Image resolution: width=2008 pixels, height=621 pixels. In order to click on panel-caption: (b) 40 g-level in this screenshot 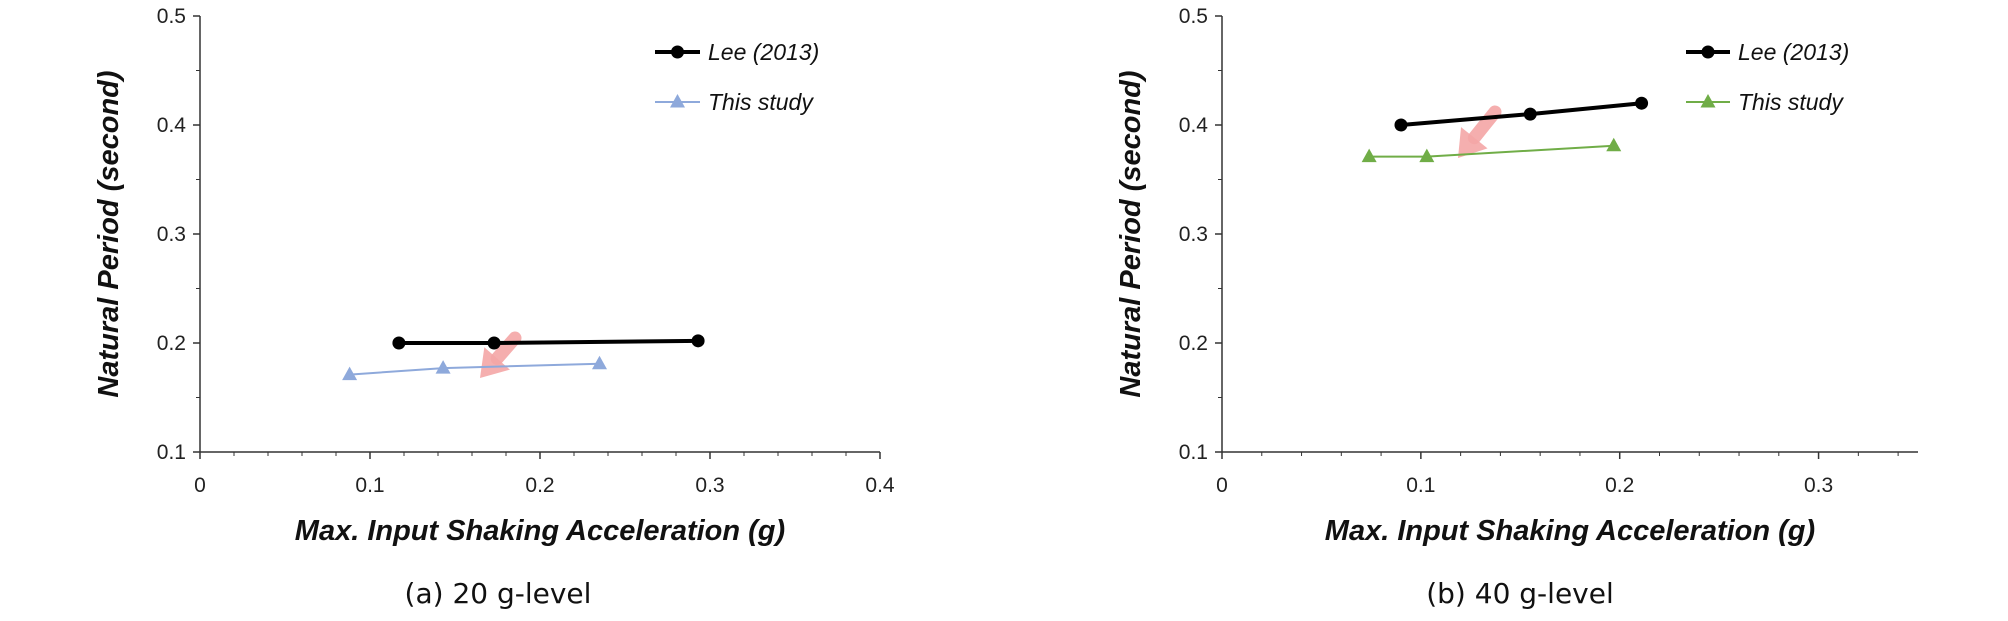, I will do `click(1520, 593)`.